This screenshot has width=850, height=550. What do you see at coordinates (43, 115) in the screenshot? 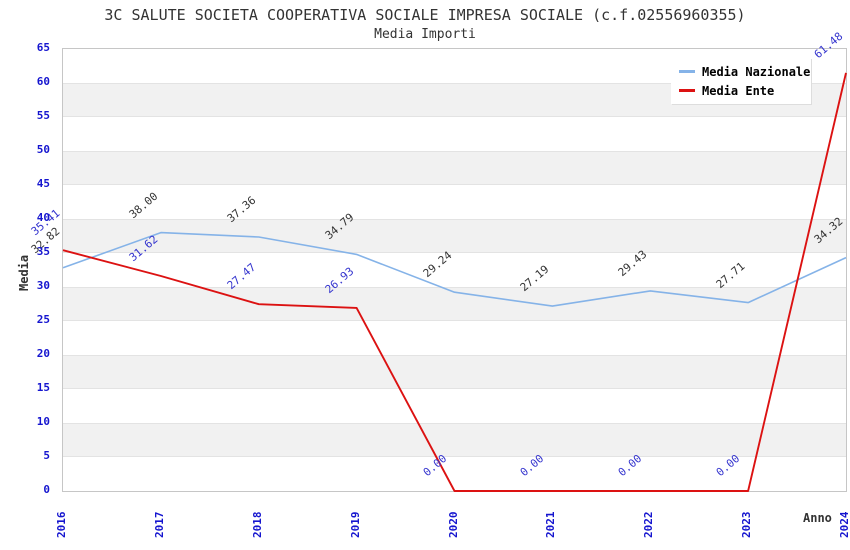
I see `y-tick-label: 55` at bounding box center [43, 115].